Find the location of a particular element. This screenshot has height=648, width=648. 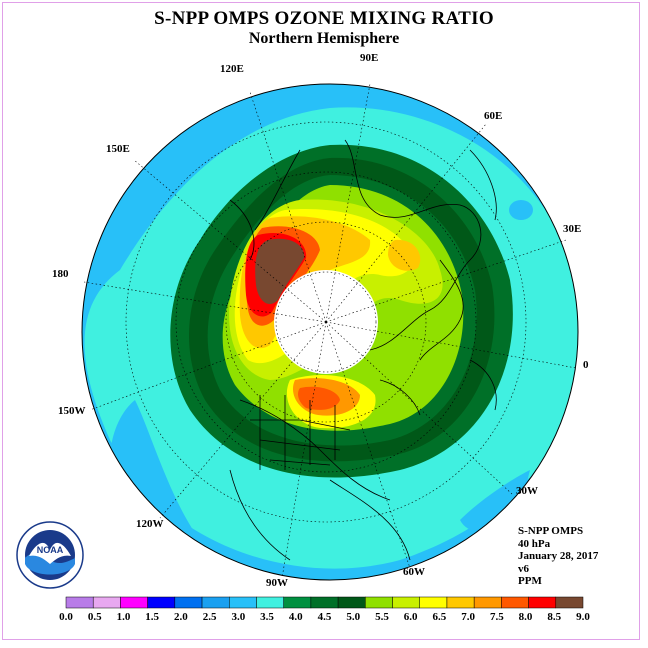

colorbar-tick-label: 0.0 is located at coordinates (66, 617).